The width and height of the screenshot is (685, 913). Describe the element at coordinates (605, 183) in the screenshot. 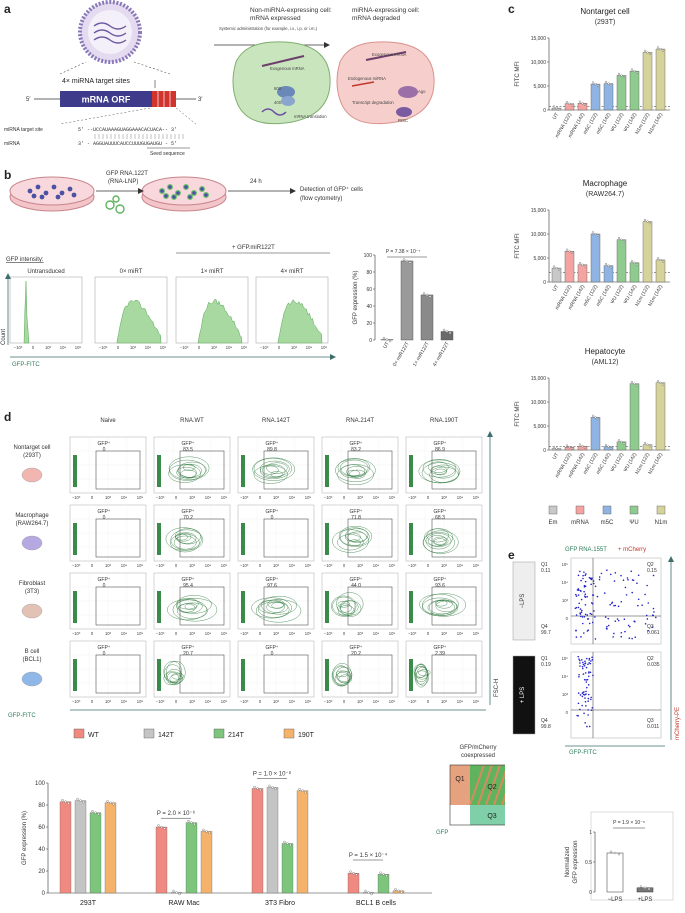

I see `chart-c-title-1: Macrophage` at that location.